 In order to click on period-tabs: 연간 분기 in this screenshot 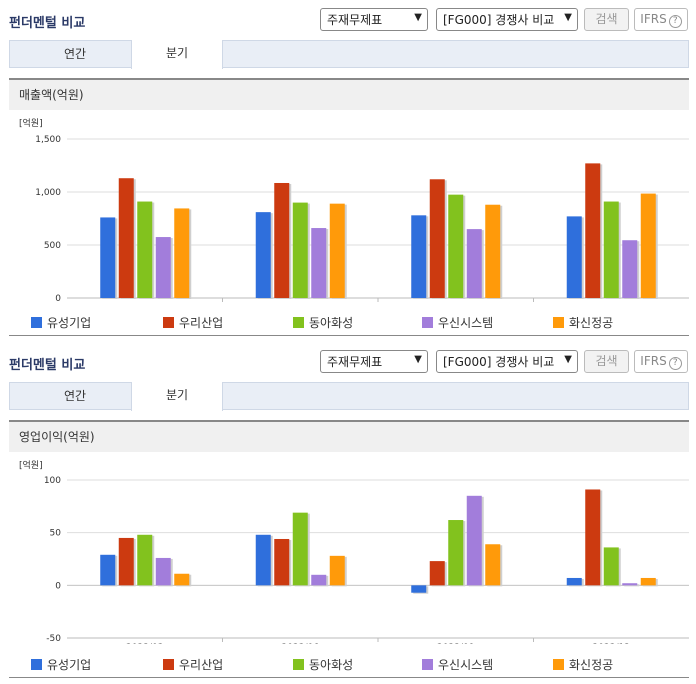, I will do `click(349, 396)`.